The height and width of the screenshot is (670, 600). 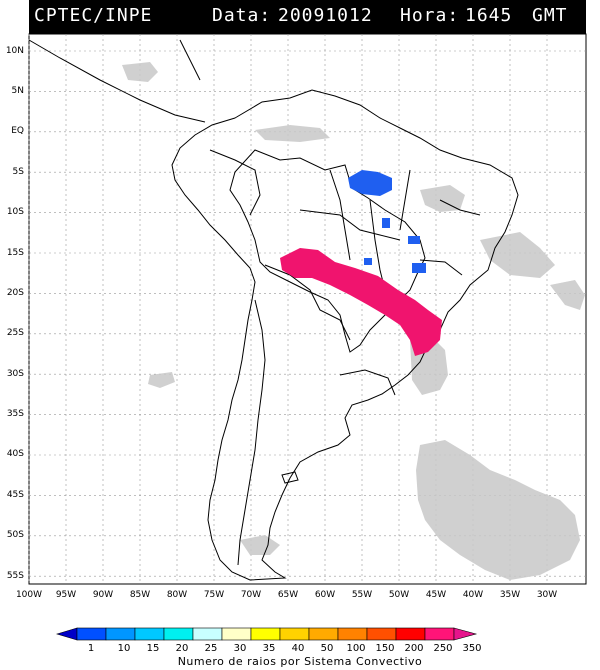 What do you see at coordinates (430, 15) in the screenshot?
I see `time-label: Hora:` at bounding box center [430, 15].